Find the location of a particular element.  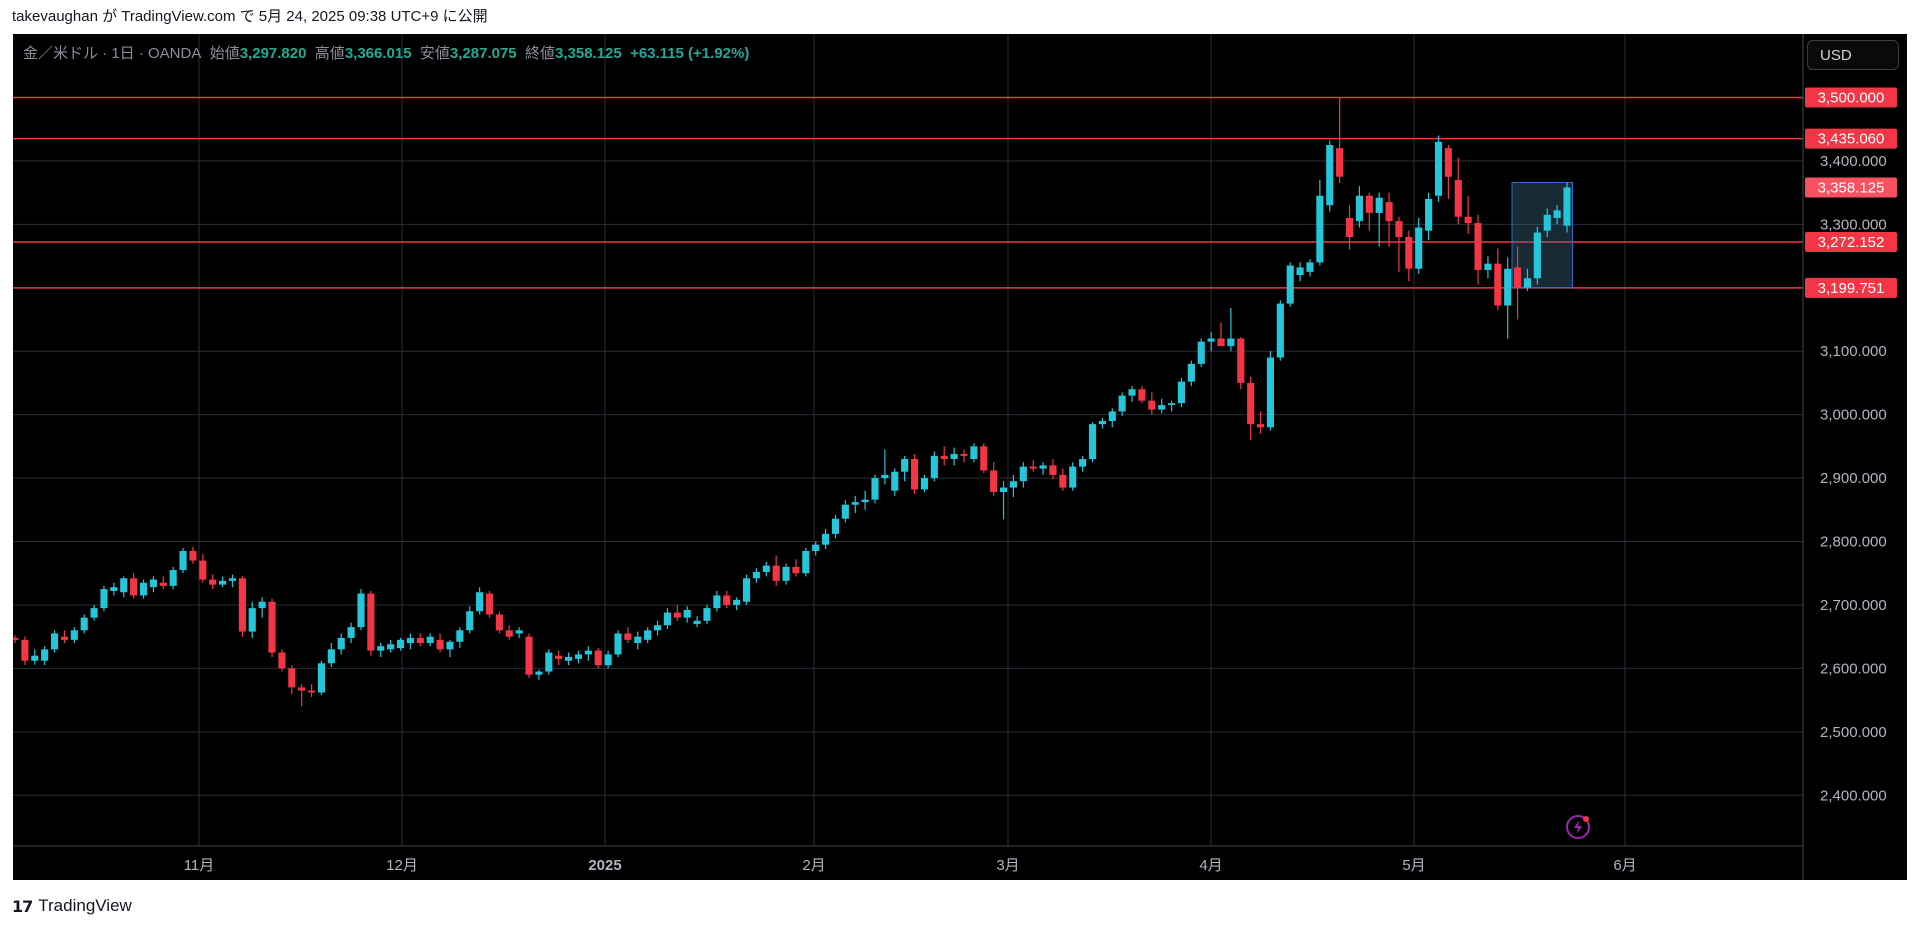

highlight-box is located at coordinates (1542, 235).